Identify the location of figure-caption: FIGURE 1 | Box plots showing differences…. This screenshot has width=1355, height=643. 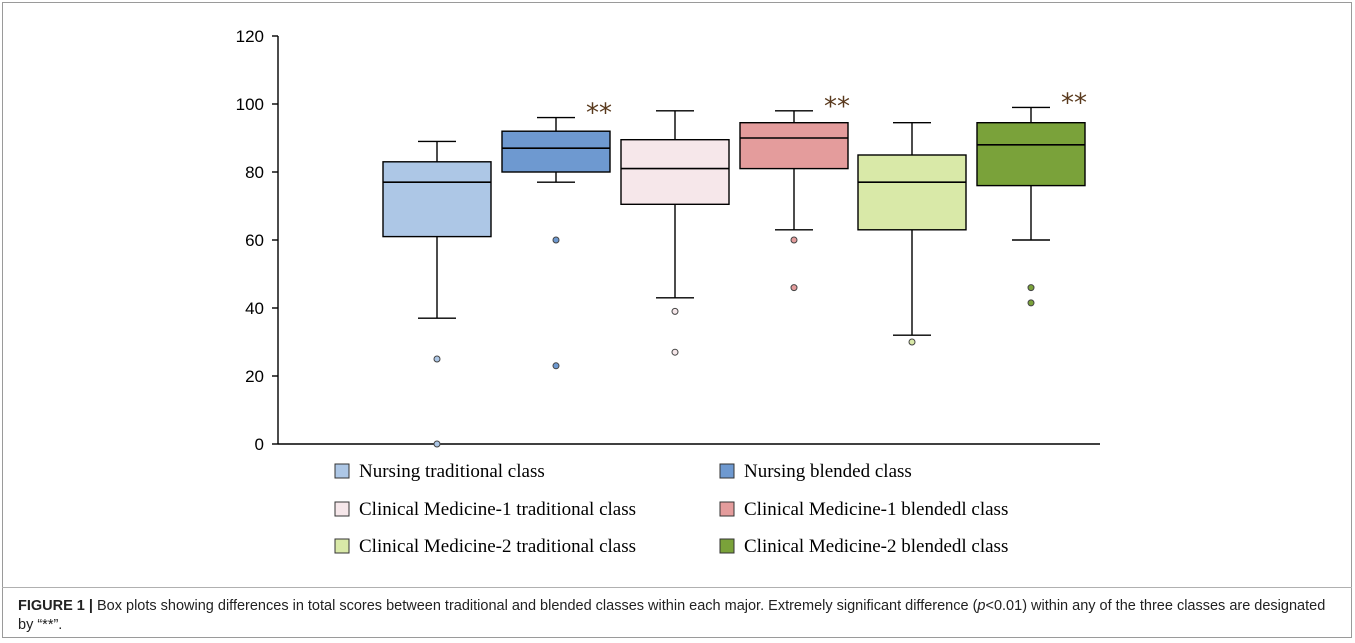
(678, 616).